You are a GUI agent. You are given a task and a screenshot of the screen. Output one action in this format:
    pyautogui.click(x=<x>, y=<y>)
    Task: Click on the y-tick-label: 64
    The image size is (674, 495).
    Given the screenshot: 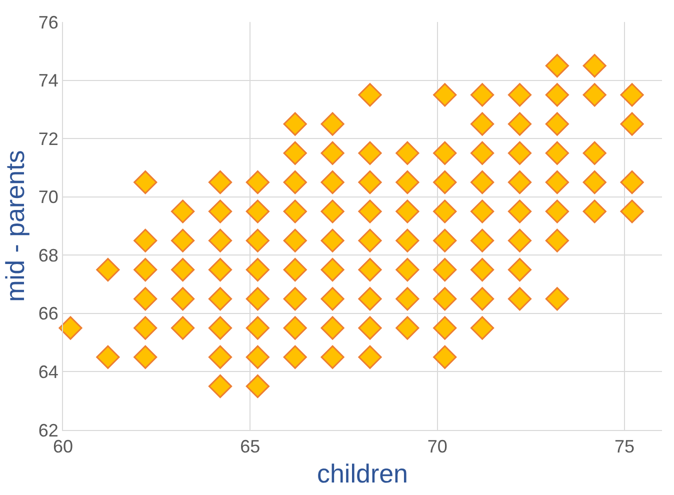 What is the action you would take?
    pyautogui.click(x=48, y=372)
    